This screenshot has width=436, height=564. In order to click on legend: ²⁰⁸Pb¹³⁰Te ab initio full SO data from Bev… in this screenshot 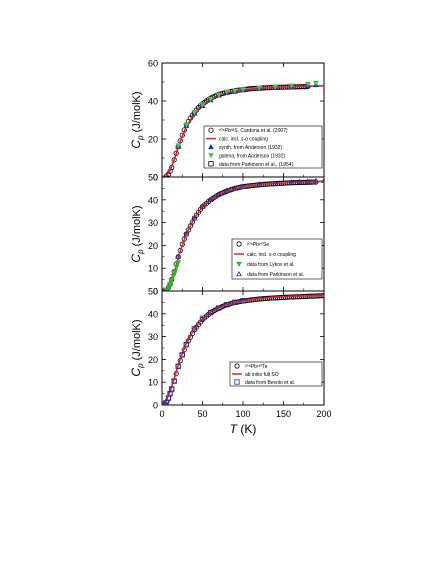, I will do `click(276, 374)`.